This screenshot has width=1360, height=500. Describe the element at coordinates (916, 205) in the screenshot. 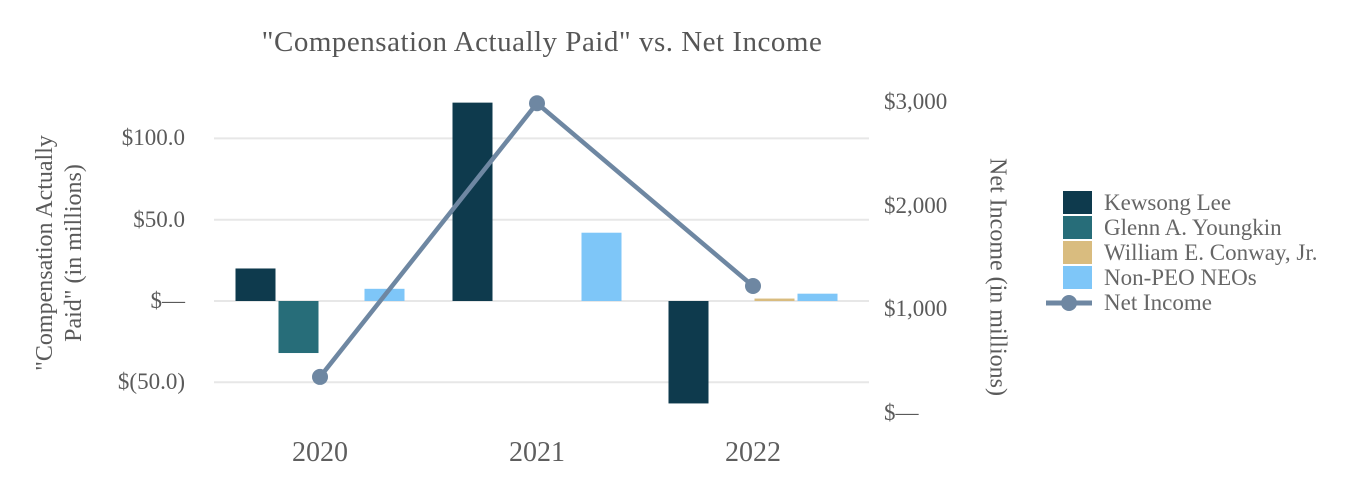

I see `right-axis-tick: $2,000` at that location.